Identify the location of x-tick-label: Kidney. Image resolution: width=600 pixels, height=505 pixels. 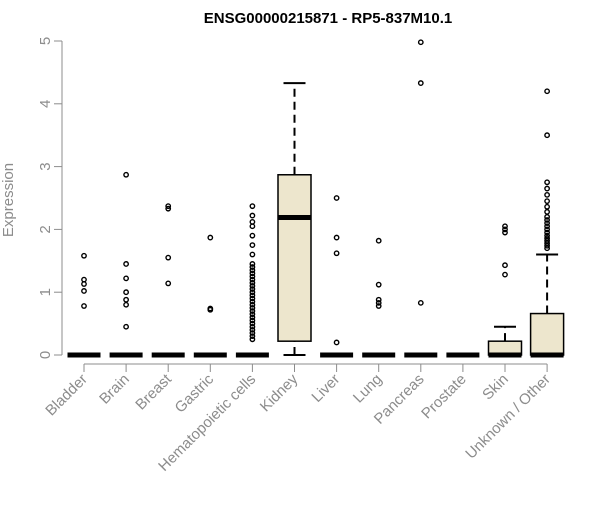
(279, 392).